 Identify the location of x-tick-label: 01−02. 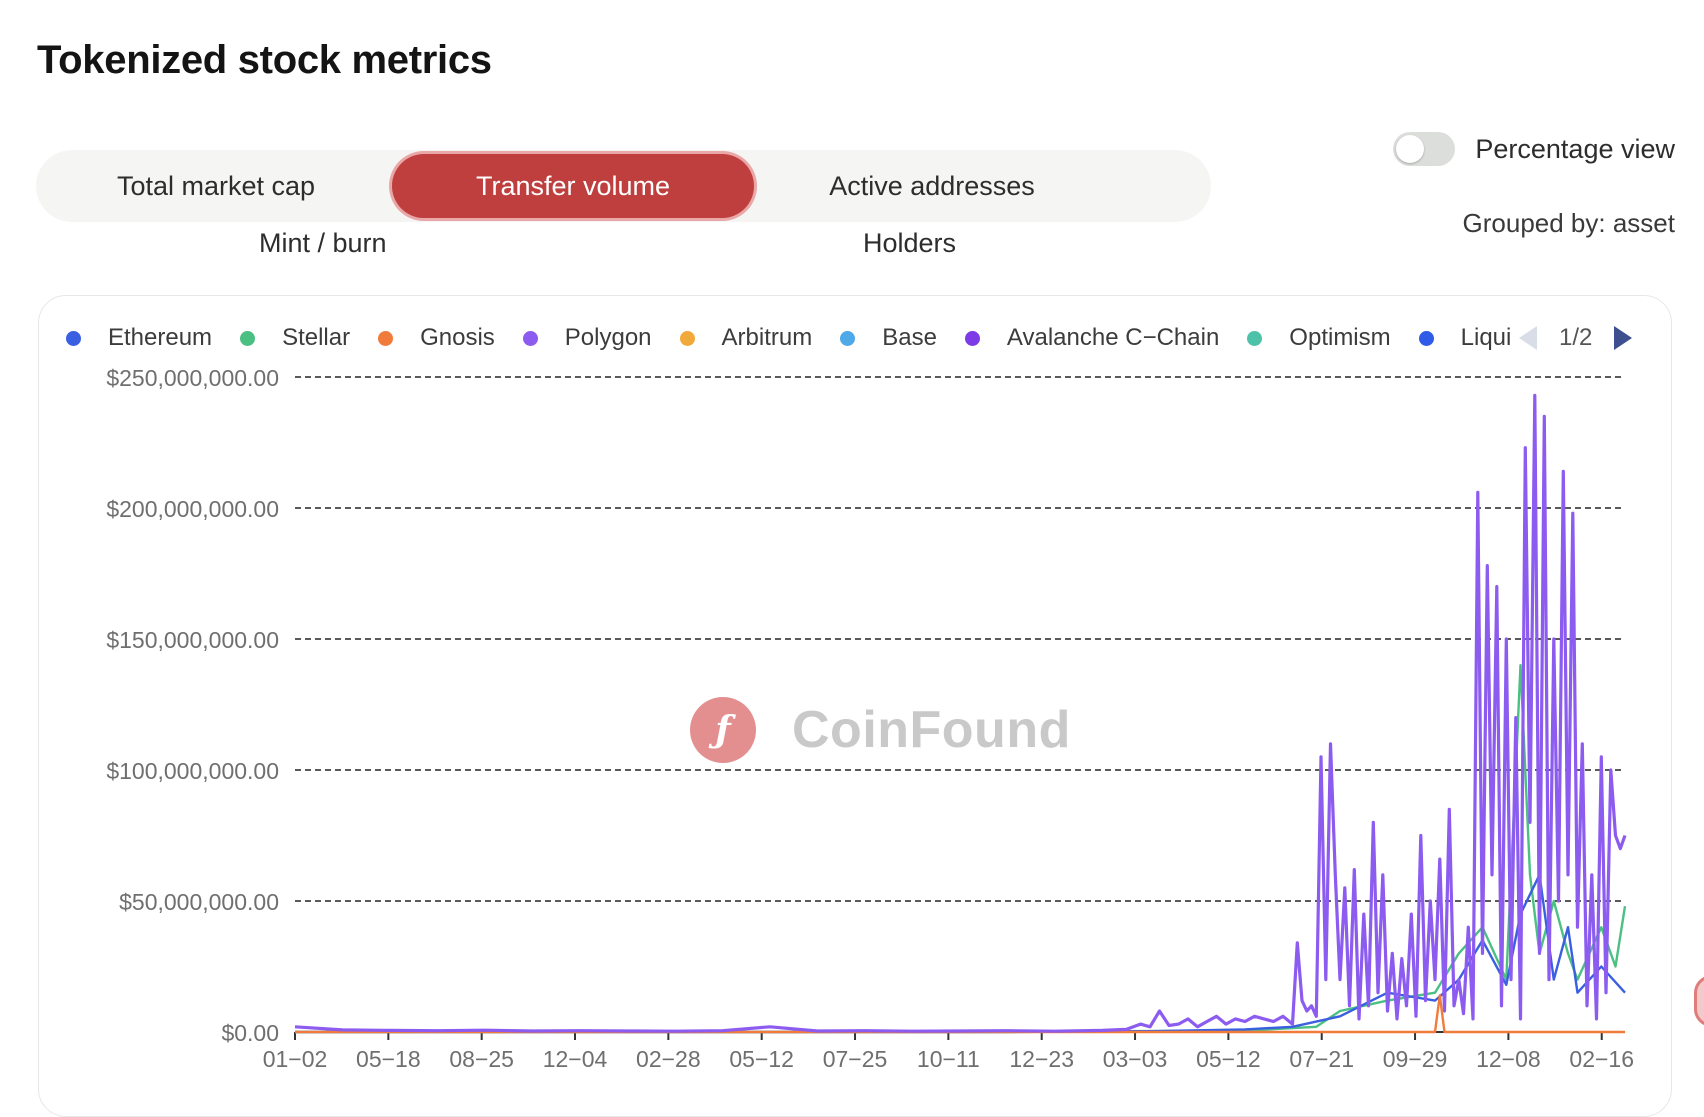
(295, 1059).